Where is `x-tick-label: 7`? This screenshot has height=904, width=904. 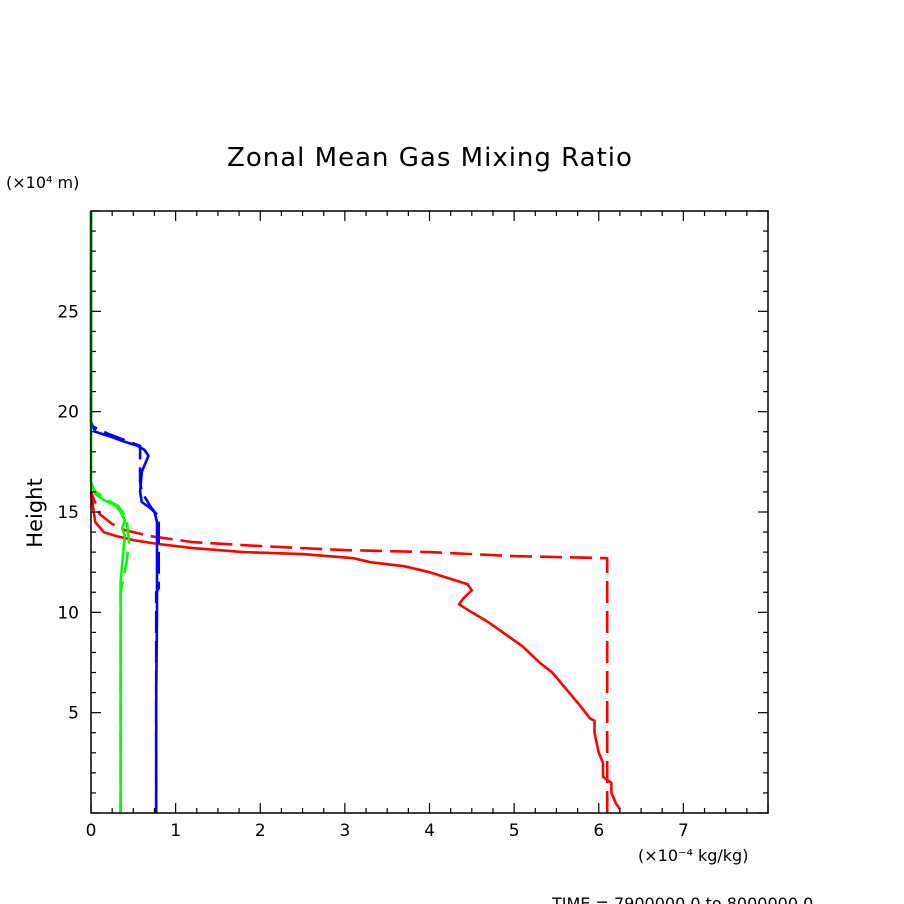 x-tick-label: 7 is located at coordinates (683, 831).